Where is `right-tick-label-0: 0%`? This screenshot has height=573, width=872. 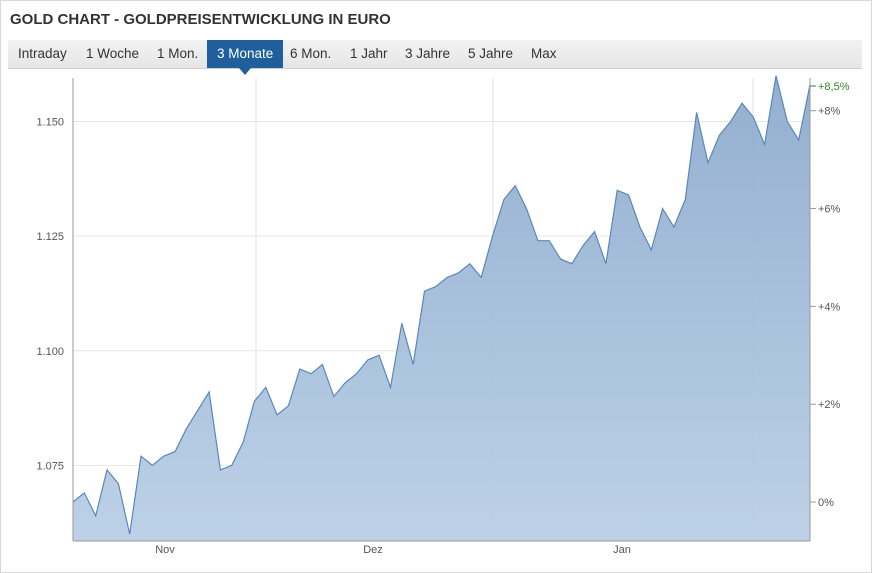 right-tick-label-0: 0% is located at coordinates (826, 503).